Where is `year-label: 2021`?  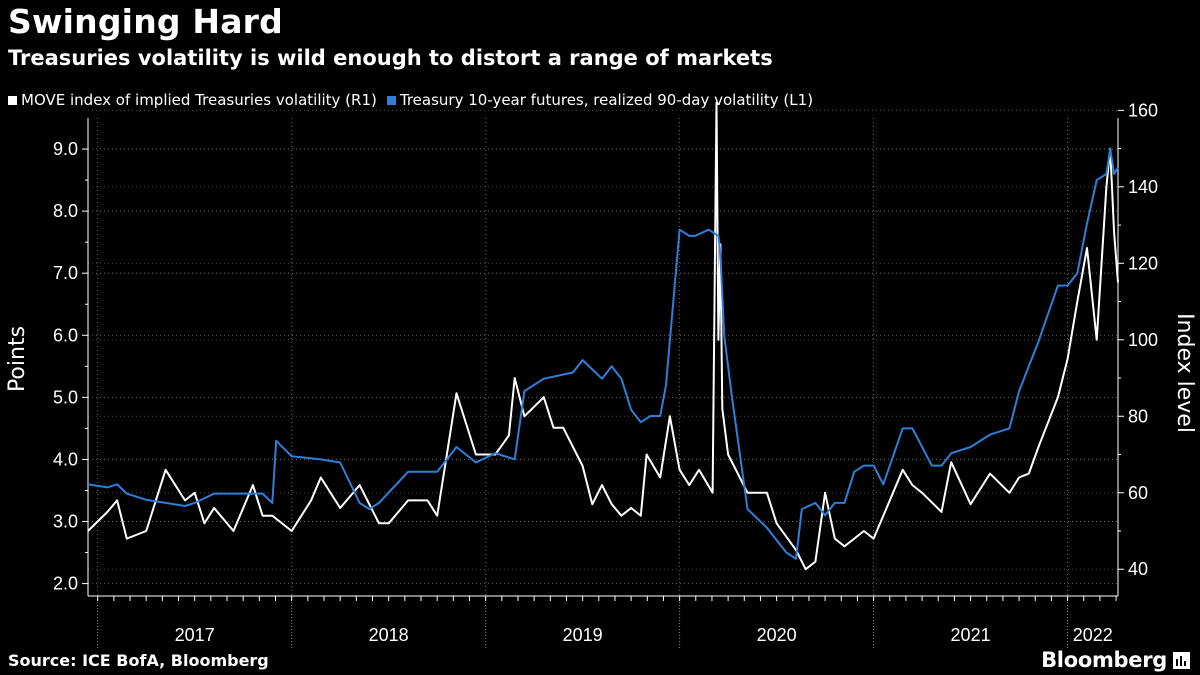 year-label: 2021 is located at coordinates (971, 635).